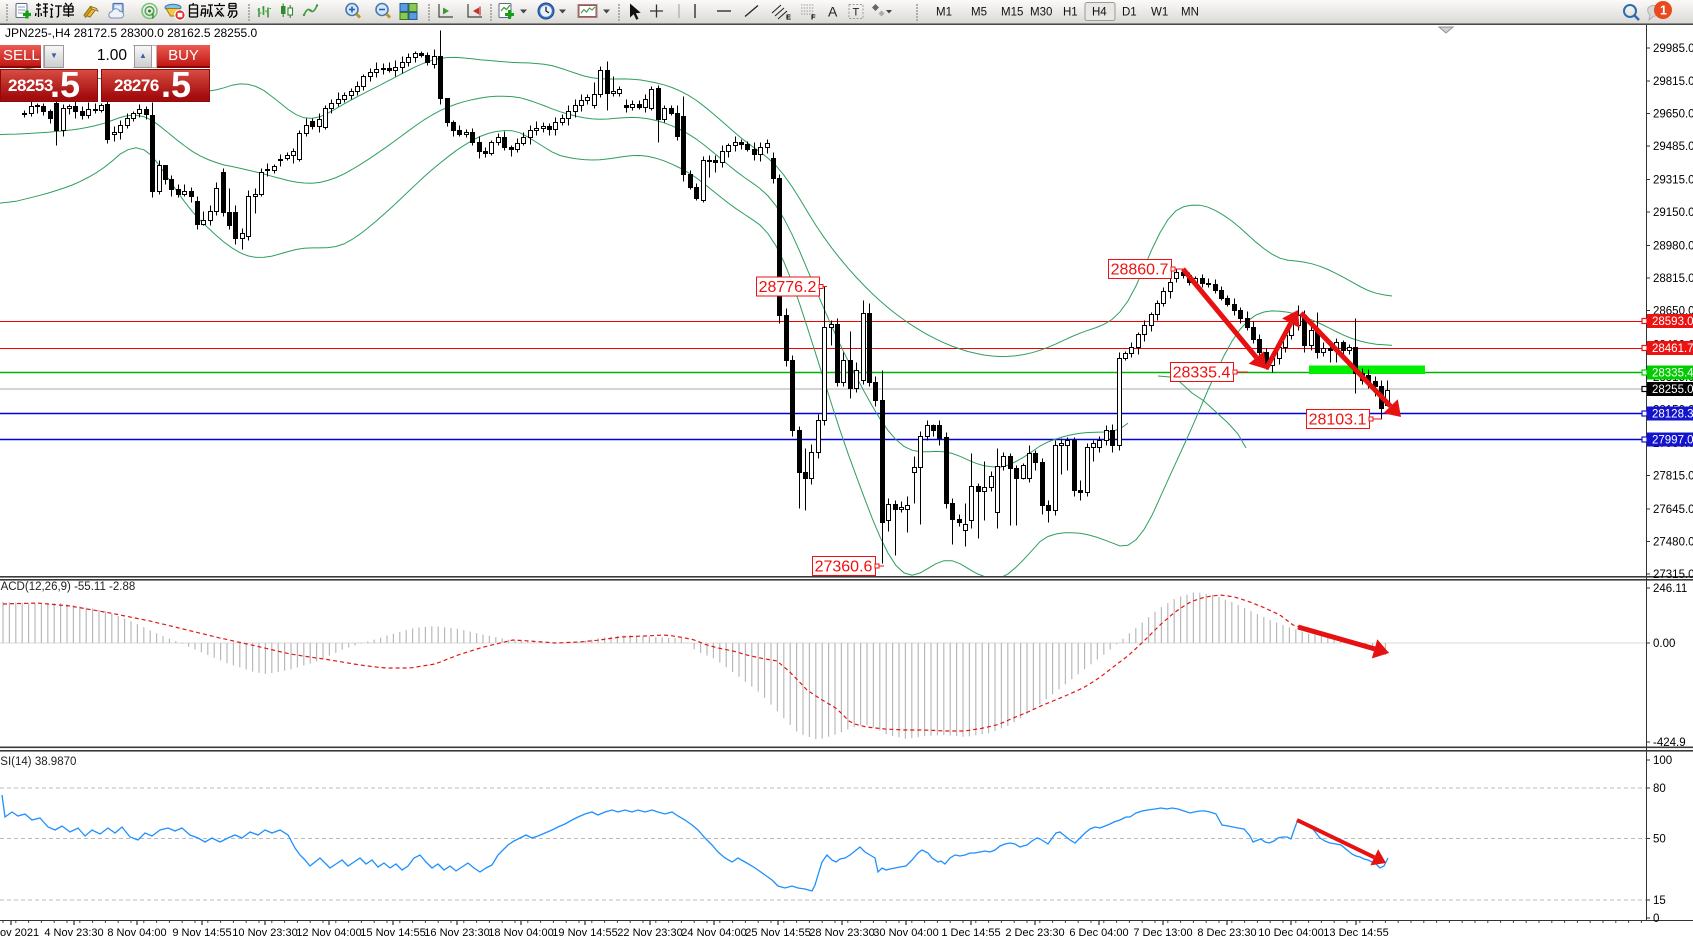 Image resolution: width=1693 pixels, height=943 pixels. What do you see at coordinates (1355, 932) in the screenshot?
I see `svg-text: 13 Dec 14:55` at bounding box center [1355, 932].